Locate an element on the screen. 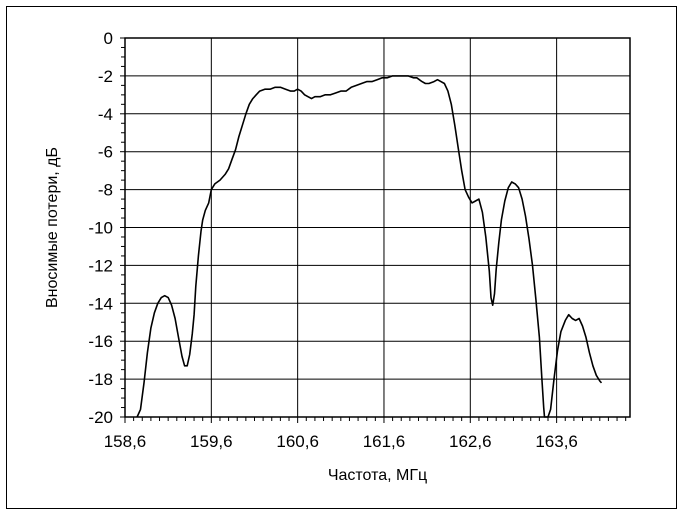  y-tick-label: -8 is located at coordinates (105, 190).